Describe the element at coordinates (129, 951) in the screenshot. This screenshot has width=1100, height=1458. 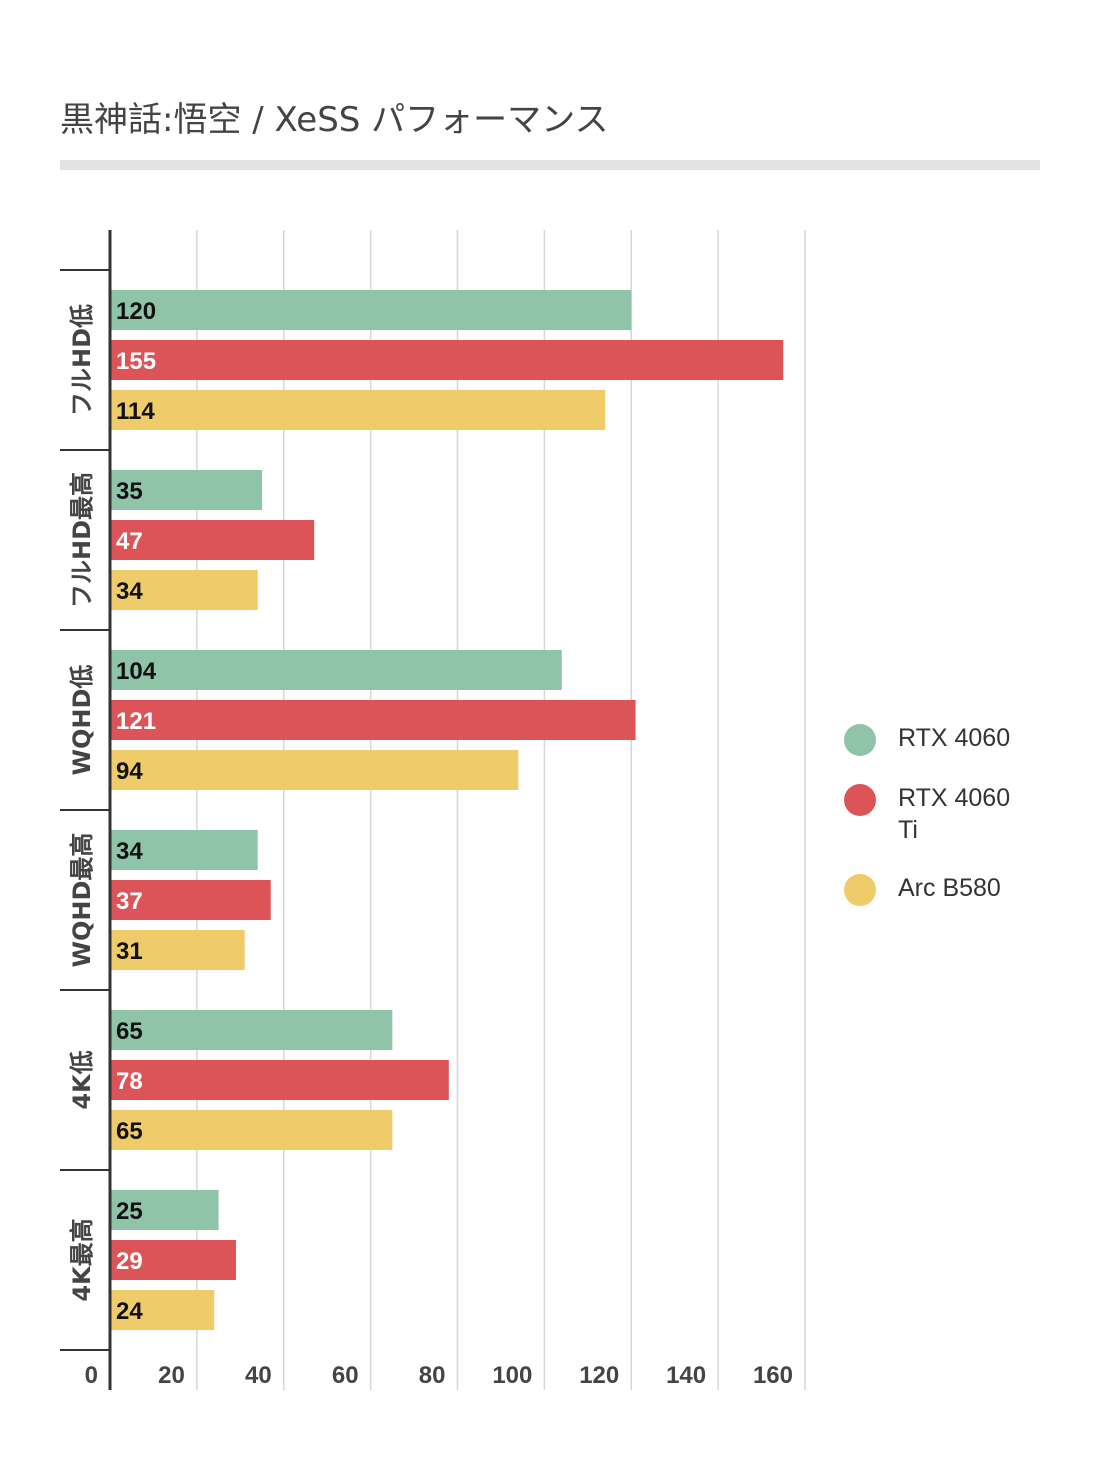
I see `bar-value-label: 31` at that location.